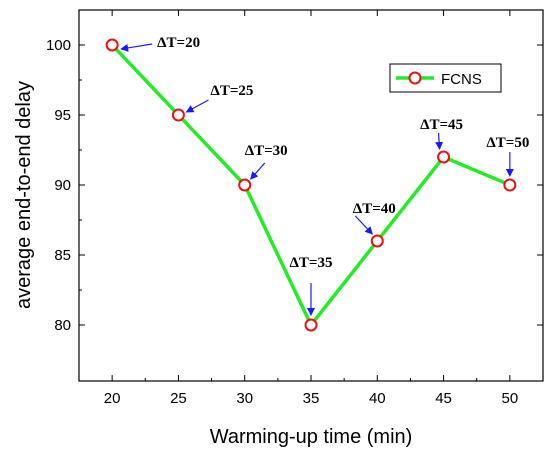  I want to click on annotation-label: ΔT=40, so click(374, 209).